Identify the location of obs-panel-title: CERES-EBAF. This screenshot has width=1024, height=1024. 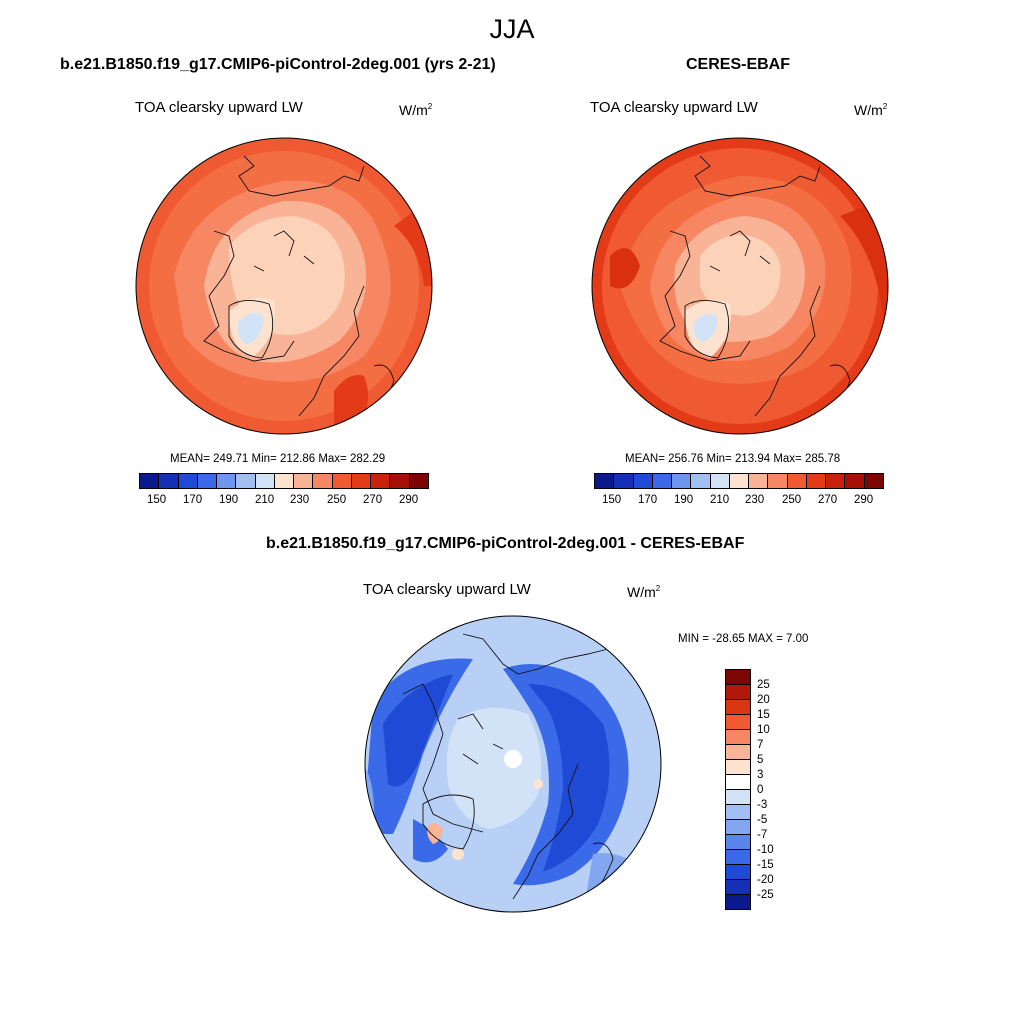
(738, 64).